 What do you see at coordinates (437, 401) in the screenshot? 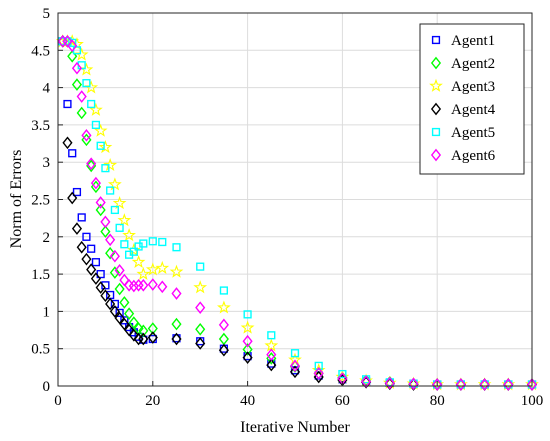
I see `x-tick-label: 80` at bounding box center [437, 401].